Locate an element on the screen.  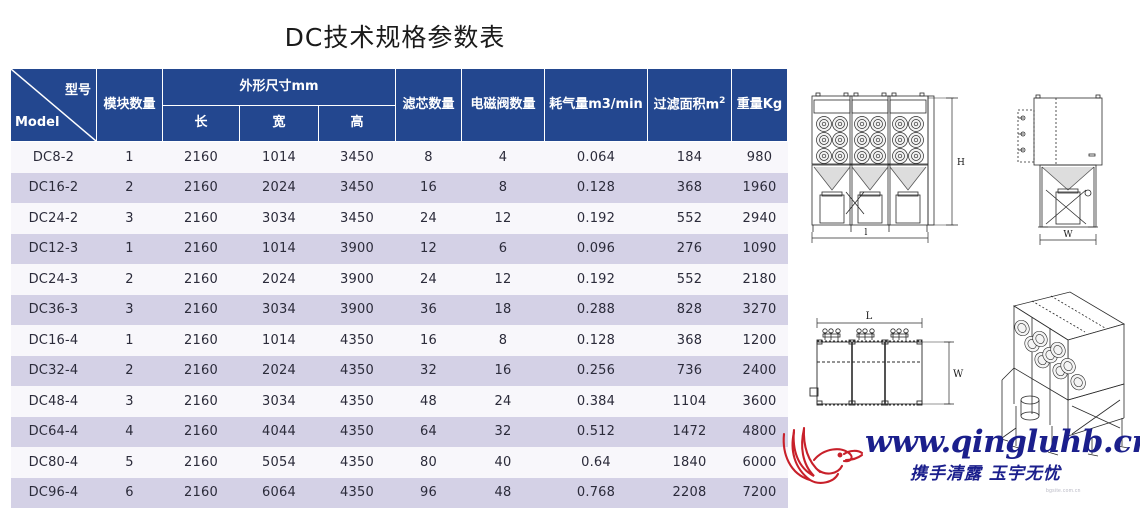
page-title: DC技术规格参数表 is located at coordinates (395, 37).